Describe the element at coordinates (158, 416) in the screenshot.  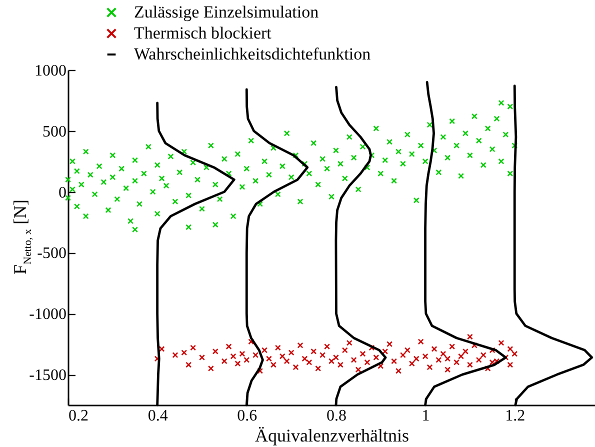
I see `x-tick-label: 0.4` at that location.